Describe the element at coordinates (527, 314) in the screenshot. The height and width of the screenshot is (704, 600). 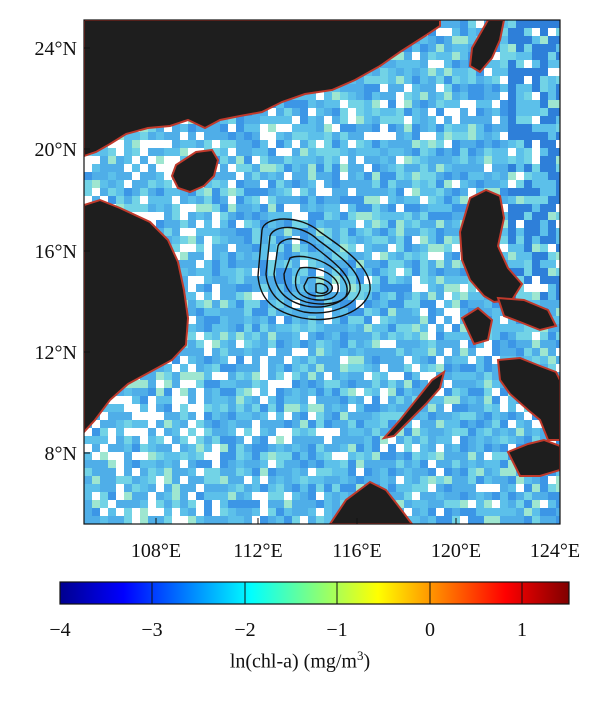
I see `visayas-island` at that location.